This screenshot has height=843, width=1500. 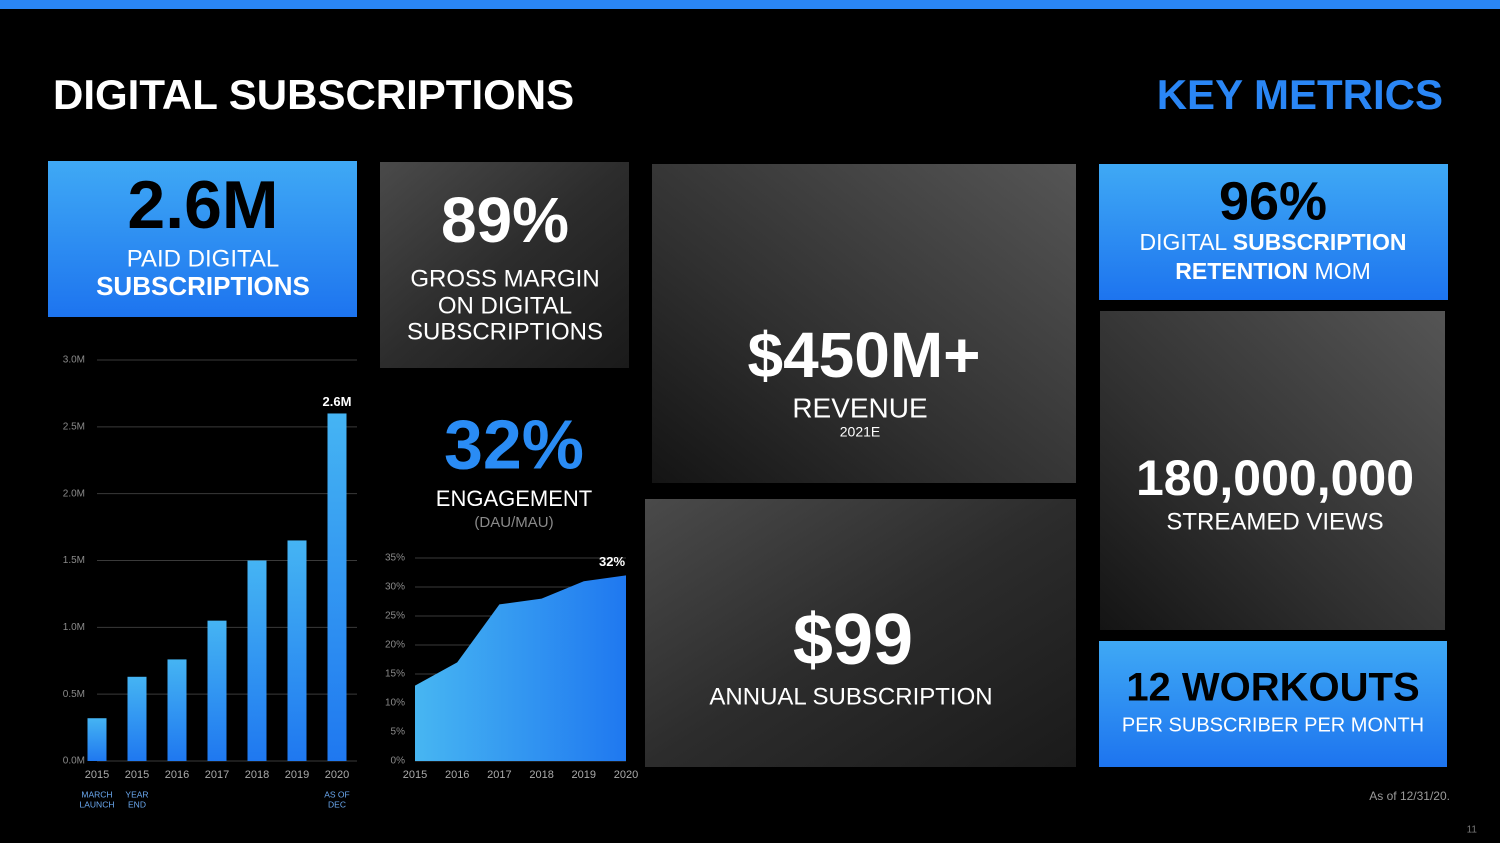 I want to click on y-tick-label: 5%, so click(x=398, y=732).